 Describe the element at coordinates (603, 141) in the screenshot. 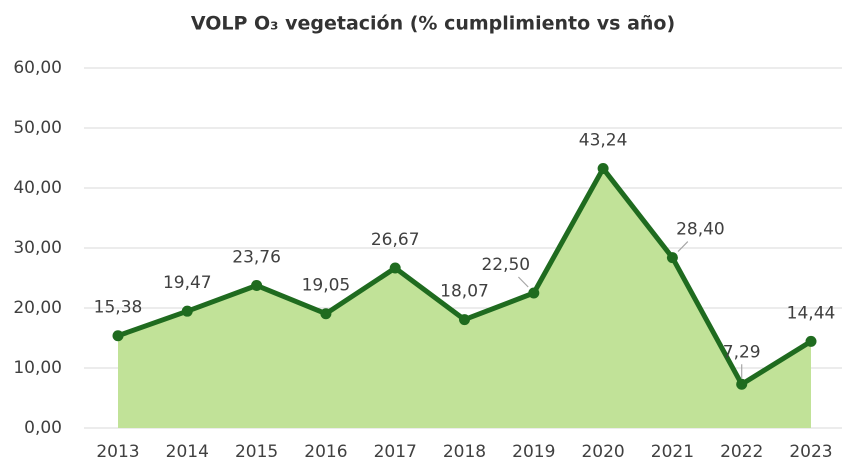

I see `data-label: 43,24` at that location.